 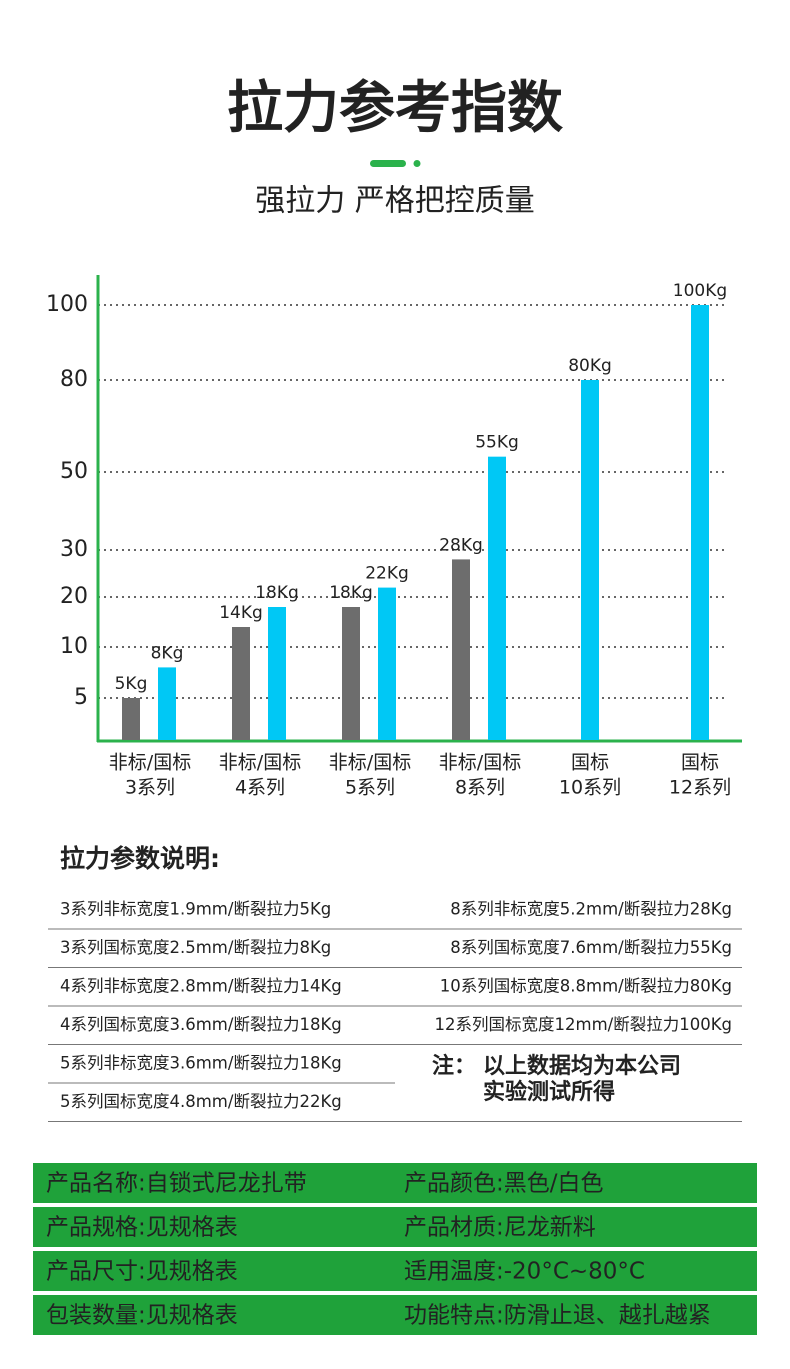 What do you see at coordinates (395, 201) in the screenshot?
I see `page-subtitle: 强拉力 严格把控质量` at bounding box center [395, 201].